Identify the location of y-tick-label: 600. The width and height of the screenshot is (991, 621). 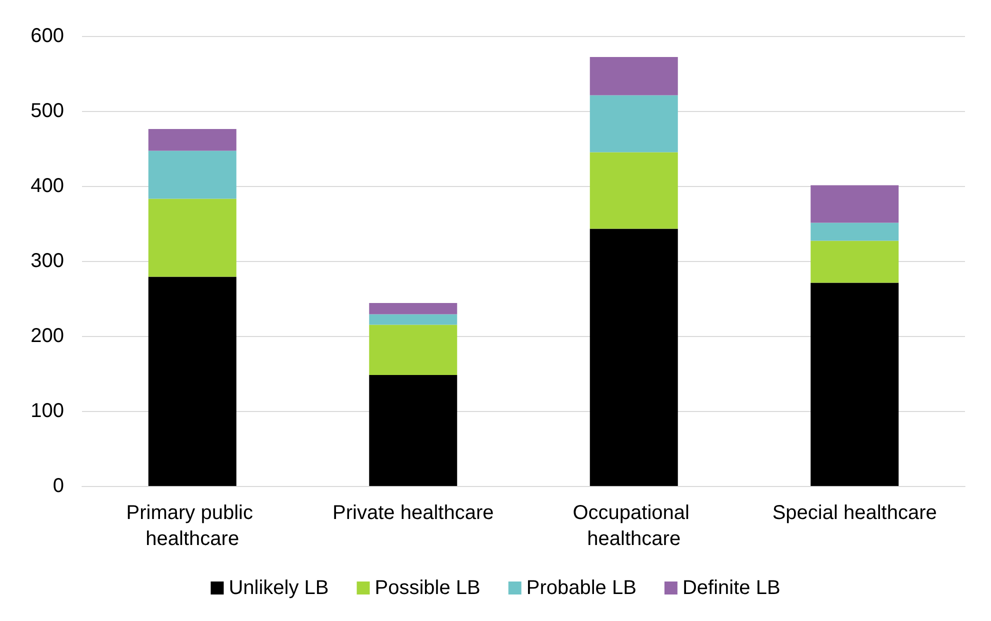
(47, 36).